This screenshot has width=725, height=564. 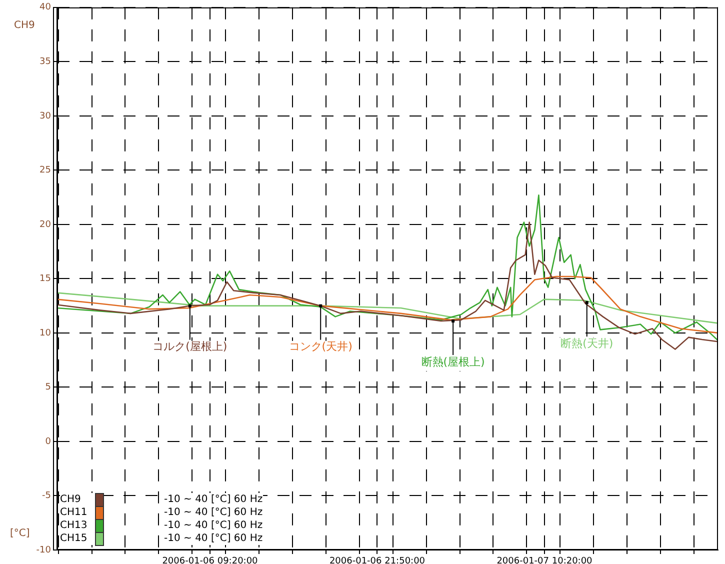 What do you see at coordinates (46, 116) in the screenshot?
I see `y-tick-label: 30` at bounding box center [46, 116].